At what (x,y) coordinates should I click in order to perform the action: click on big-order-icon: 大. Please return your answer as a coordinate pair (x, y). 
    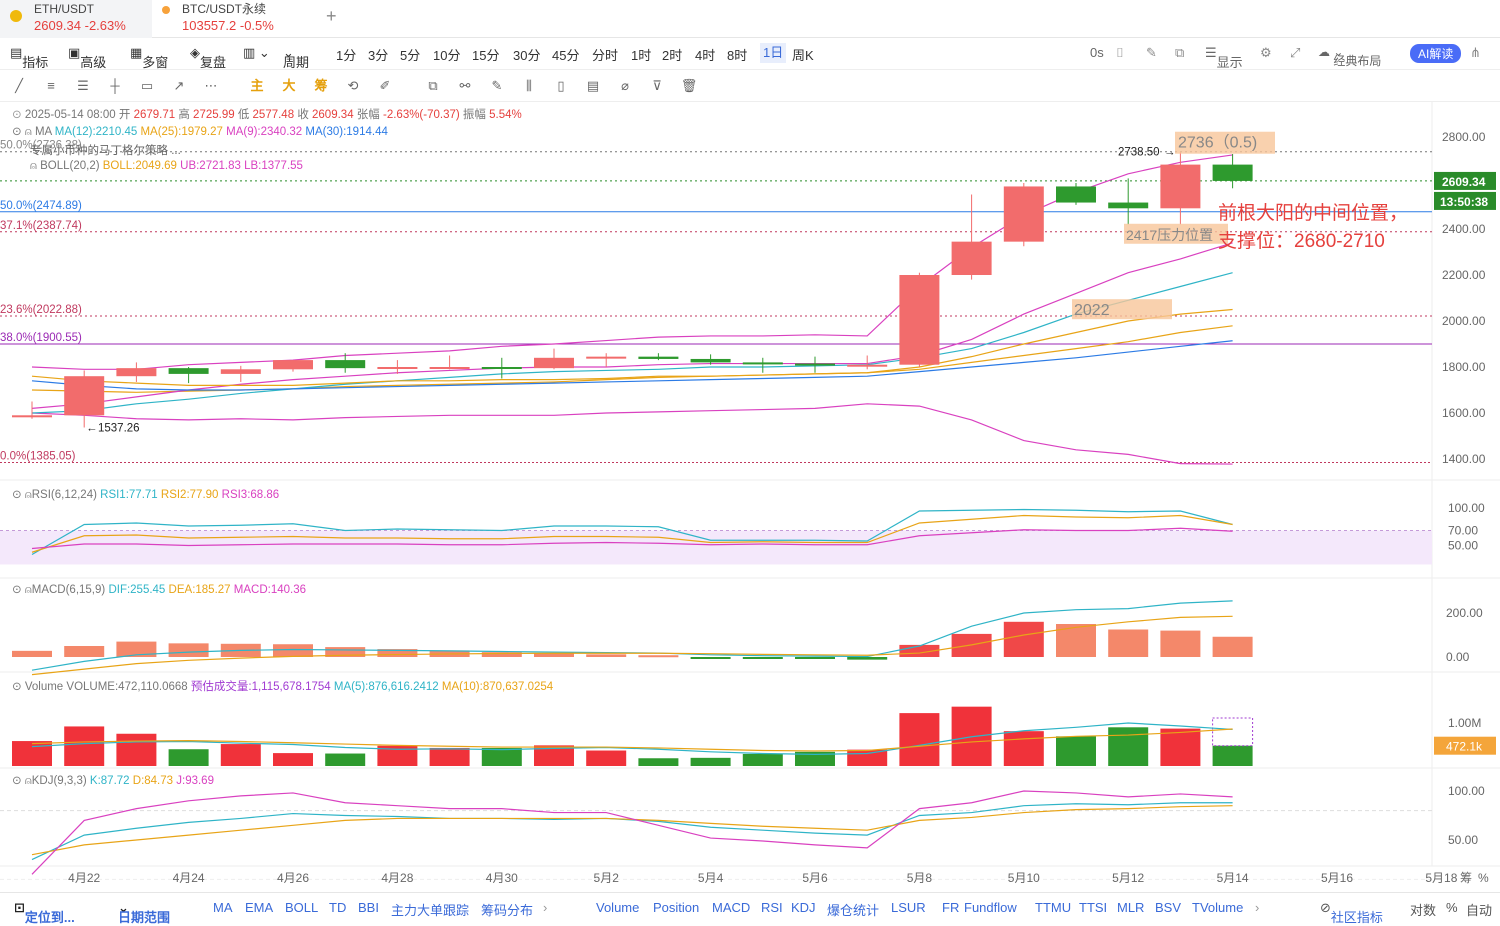
    Looking at the image, I should click on (289, 85).